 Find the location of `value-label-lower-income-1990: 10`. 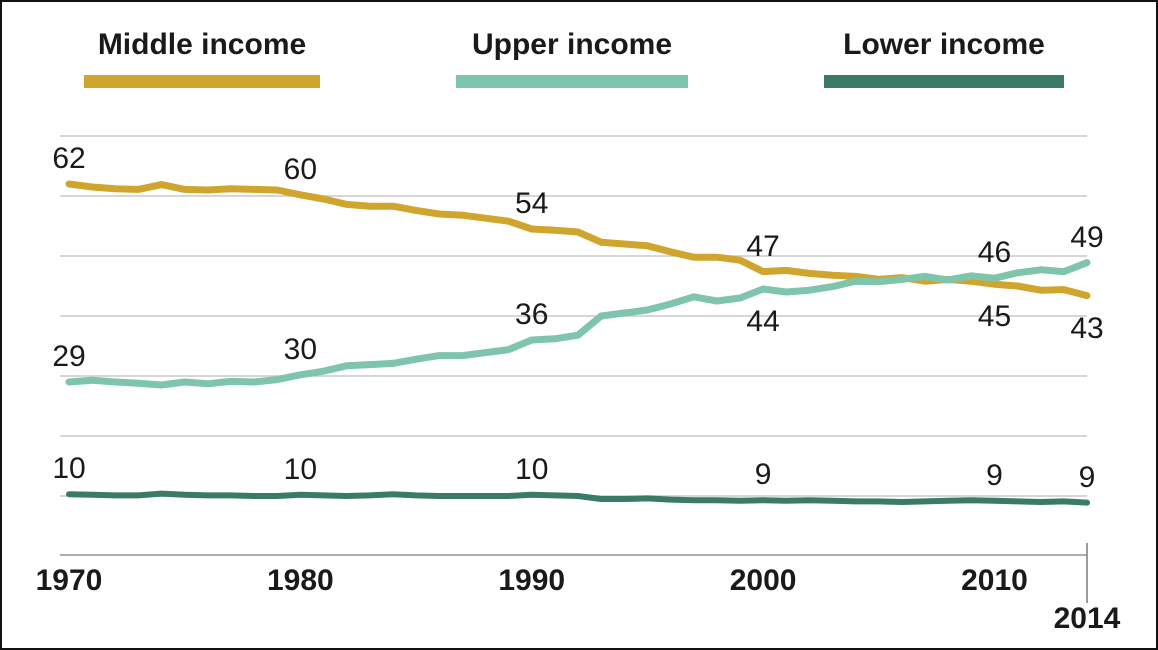

value-label-lower-income-1990: 10 is located at coordinates (532, 469).